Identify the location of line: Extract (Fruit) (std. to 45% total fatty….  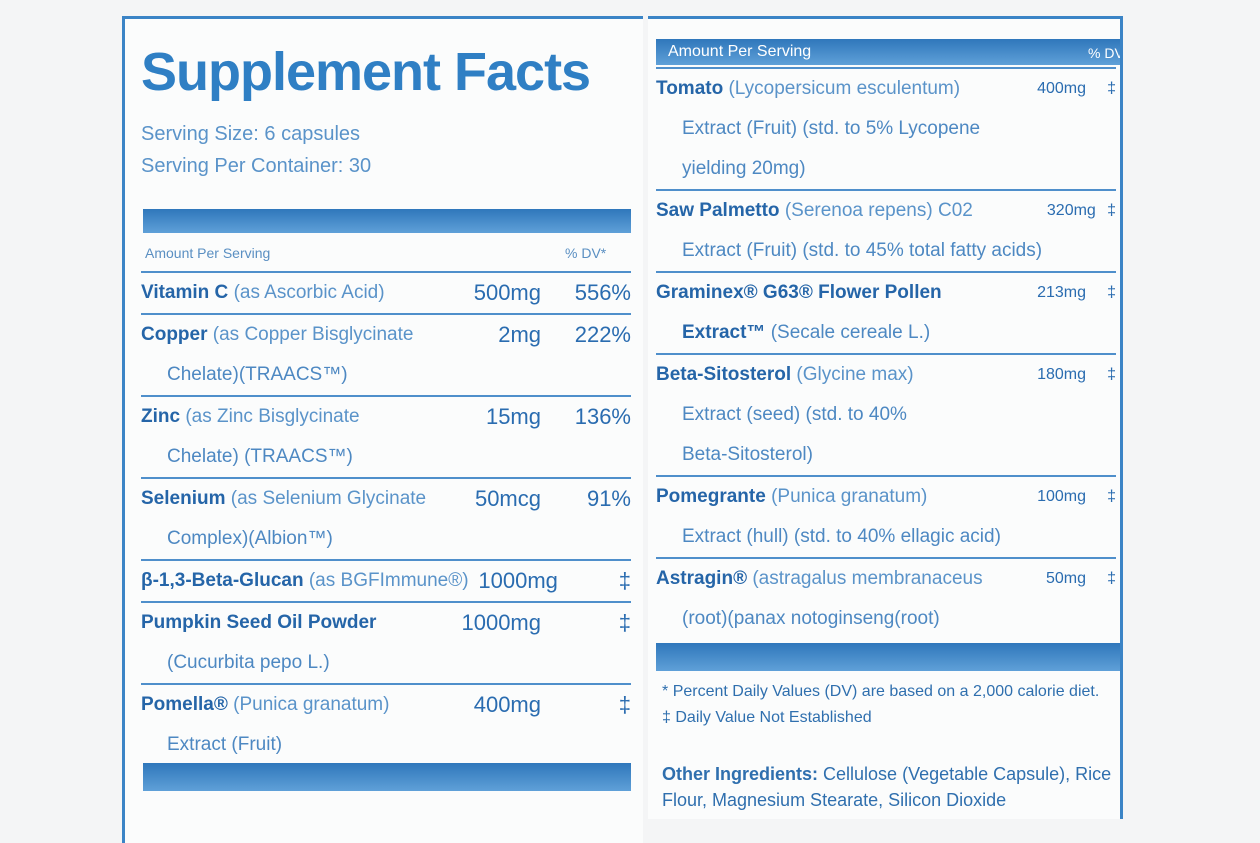
(849, 251).